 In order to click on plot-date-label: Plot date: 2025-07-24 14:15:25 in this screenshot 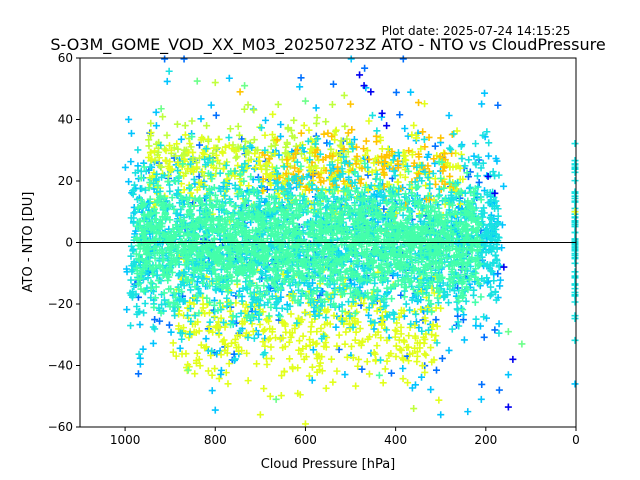, I will do `click(476, 31)`.